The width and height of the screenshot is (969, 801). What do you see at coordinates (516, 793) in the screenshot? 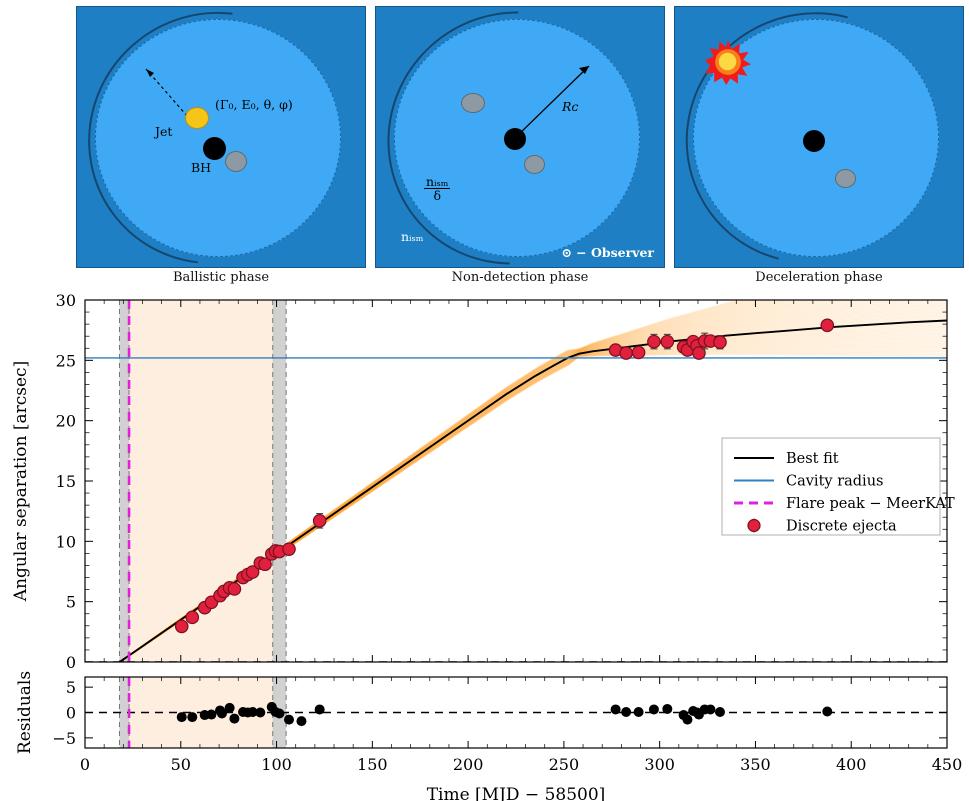
I see `x-axis-title: Time [MJD − 58500]` at bounding box center [516, 793].